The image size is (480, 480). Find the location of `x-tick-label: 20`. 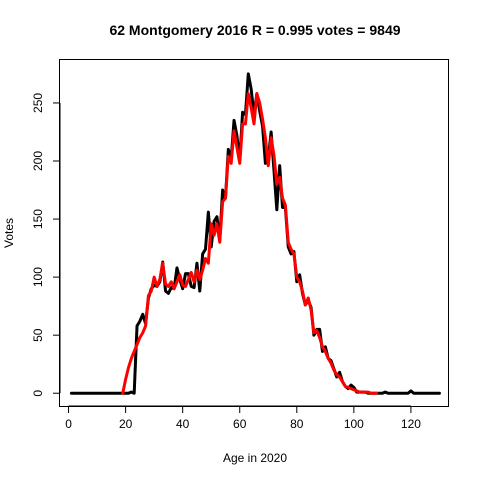

x-tick-label: 20 is located at coordinates (126, 424).